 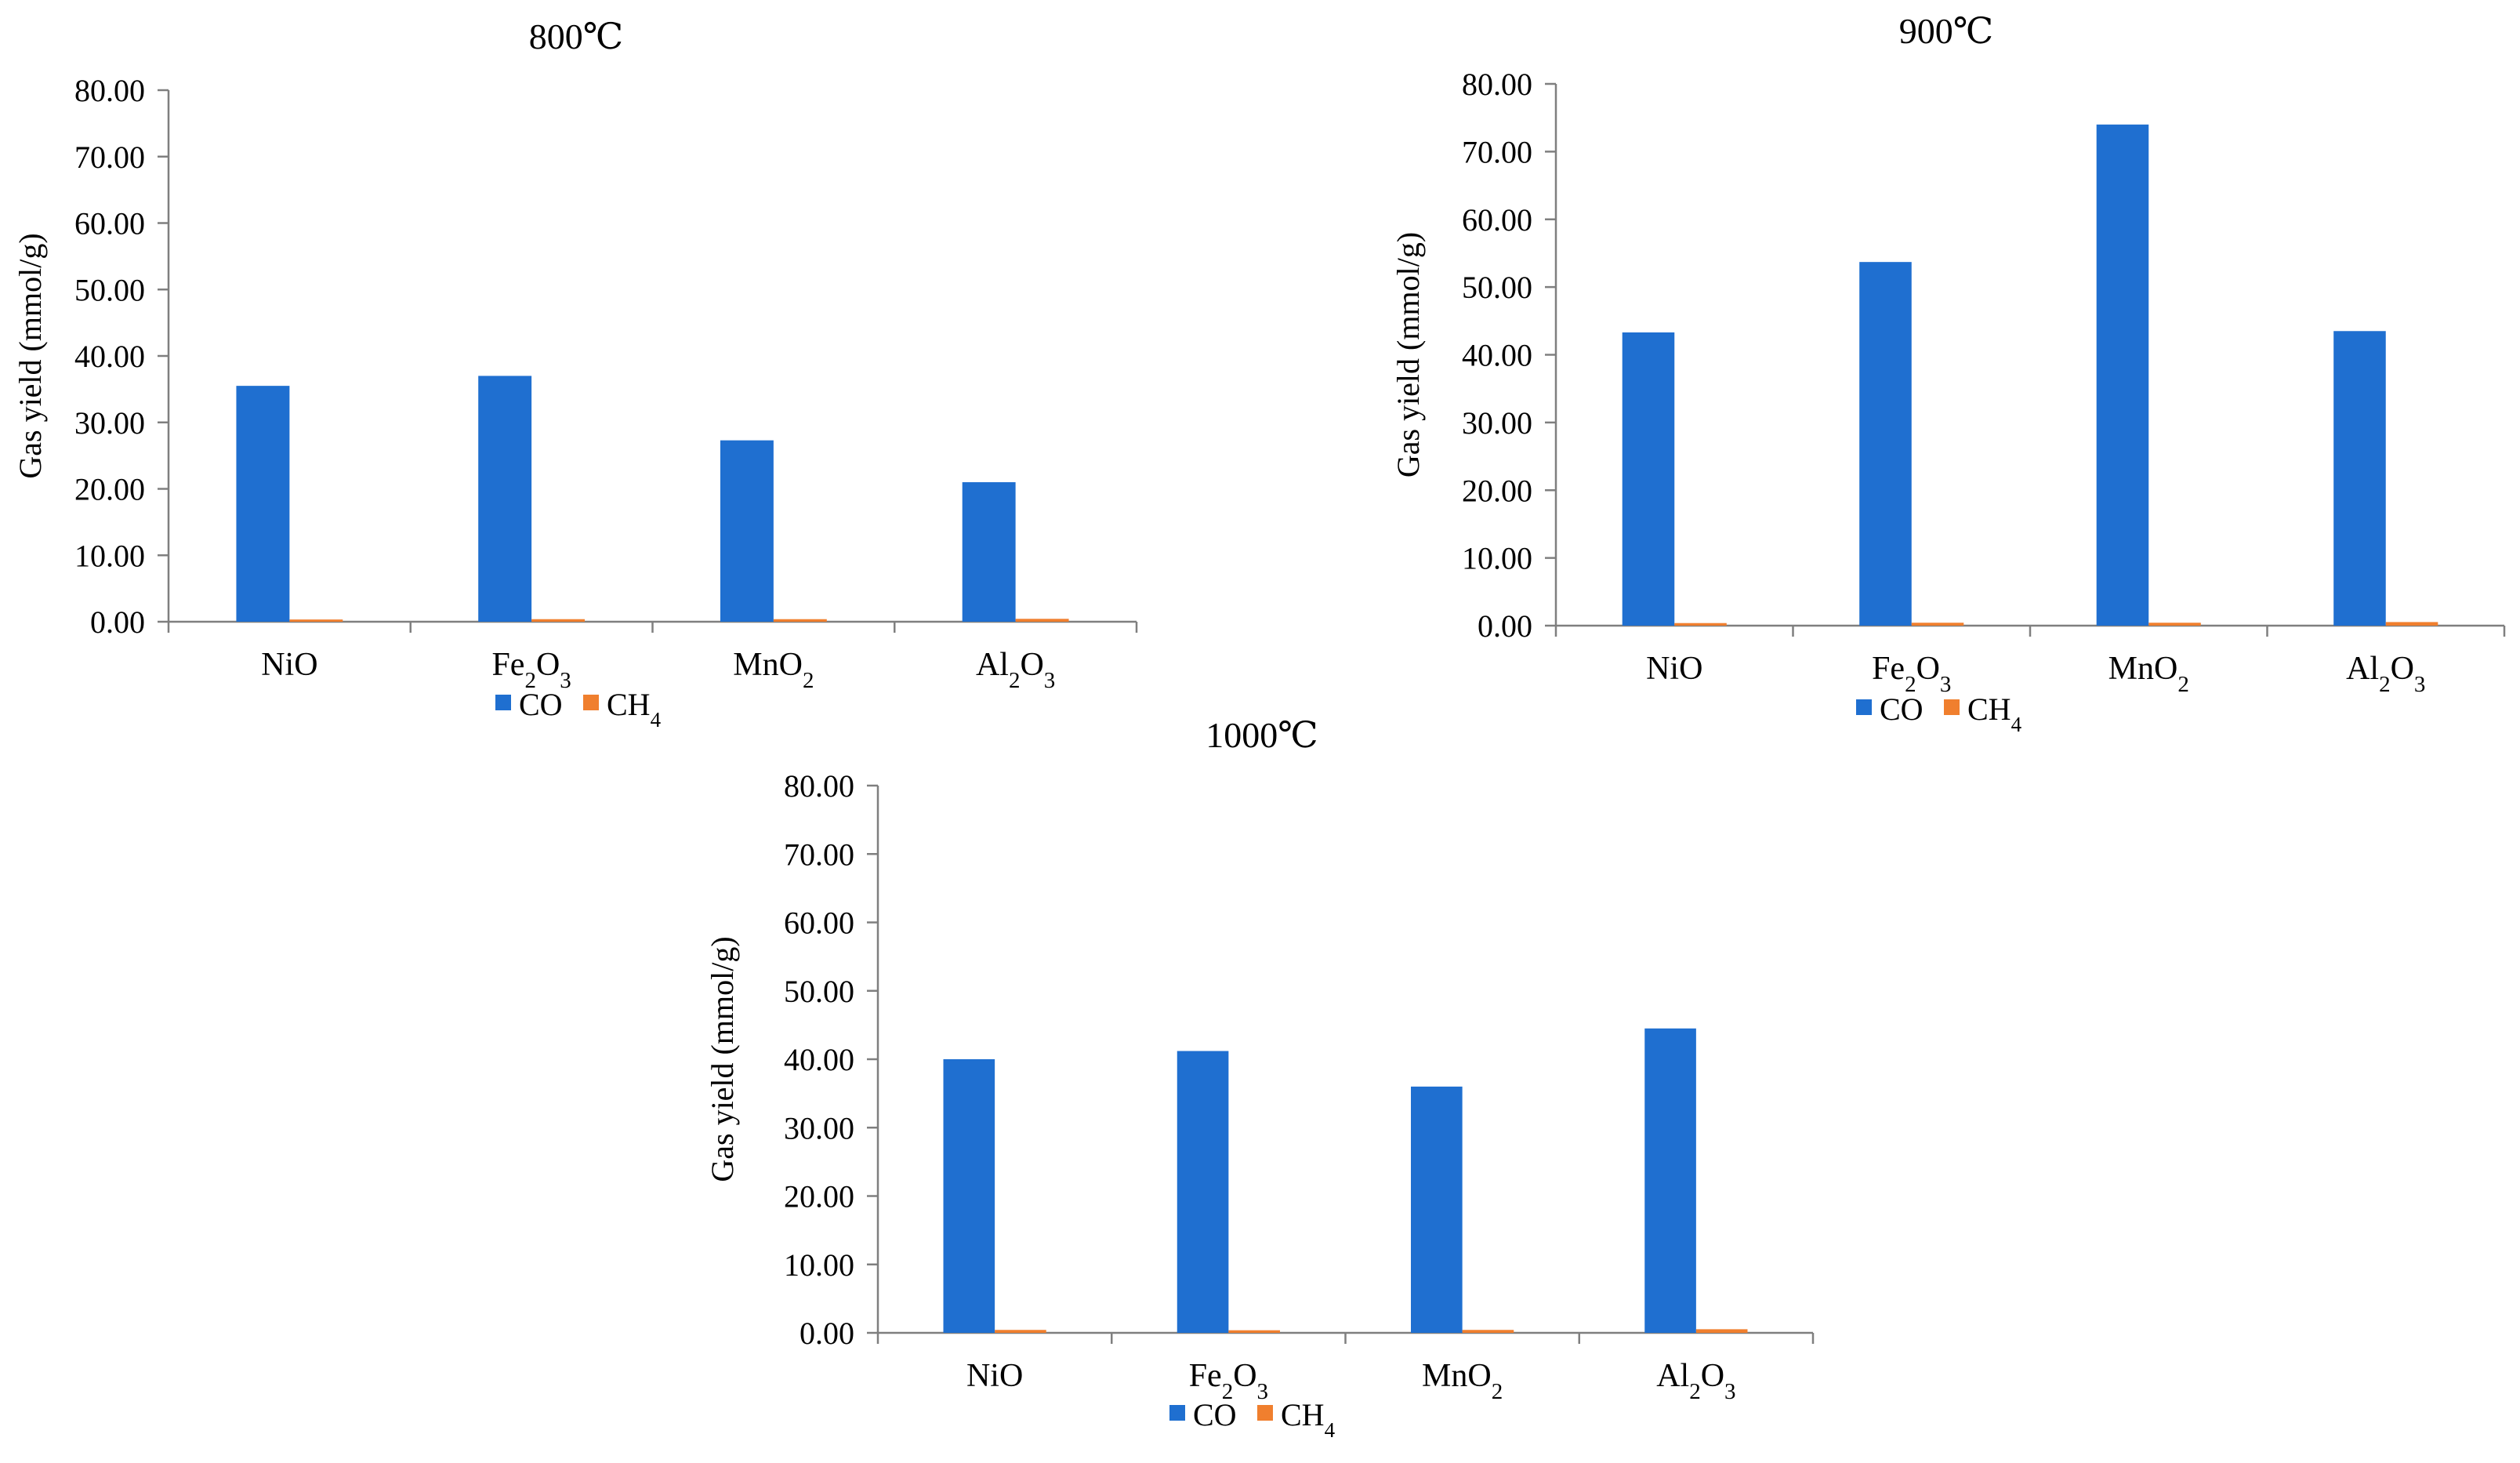 I want to click on chart-title: 800℃, so click(x=576, y=36).